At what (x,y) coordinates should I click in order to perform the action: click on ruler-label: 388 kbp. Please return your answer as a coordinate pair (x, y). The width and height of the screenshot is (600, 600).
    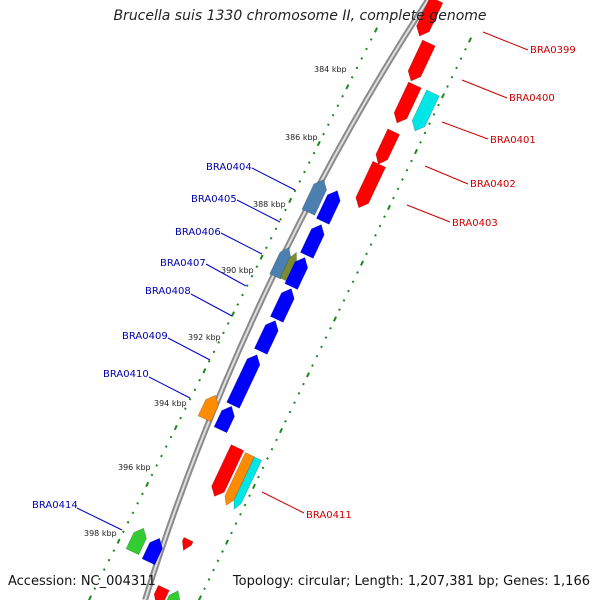
    Looking at the image, I should click on (269, 204).